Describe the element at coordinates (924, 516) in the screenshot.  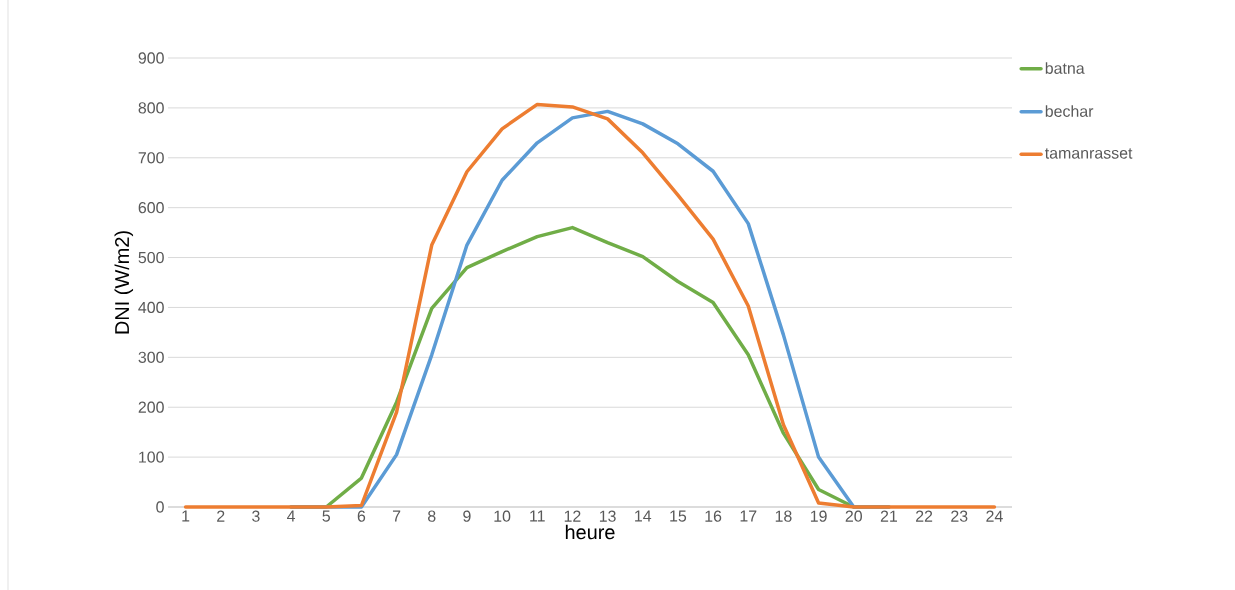
I see `x-tick-label: 22` at that location.